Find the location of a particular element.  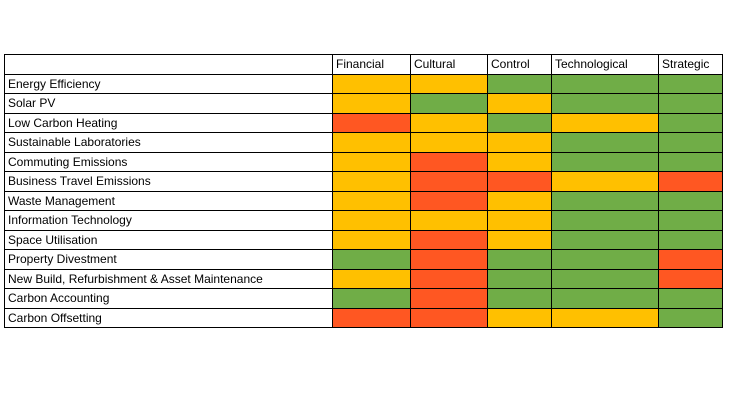

table-row: Carbon Accounting is located at coordinates (363, 298).